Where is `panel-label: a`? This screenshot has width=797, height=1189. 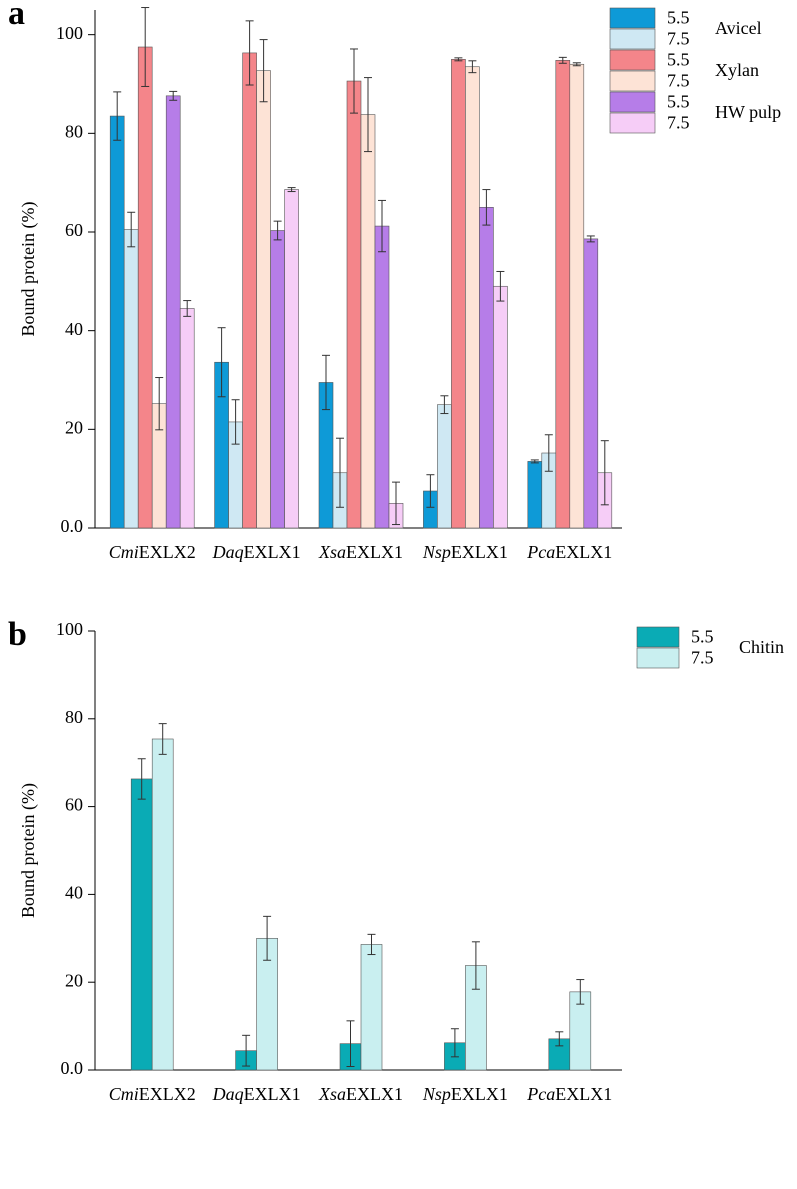
panel-label: a is located at coordinates (16, 16).